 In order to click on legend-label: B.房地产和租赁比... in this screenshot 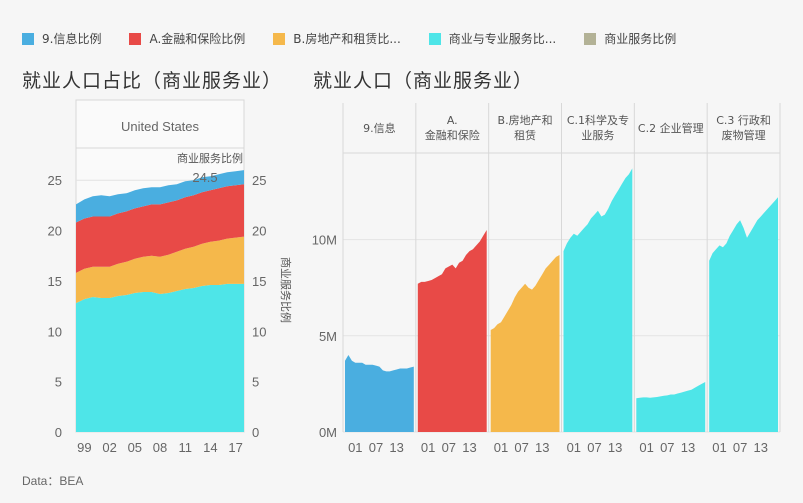, I will do `click(347, 39)`.